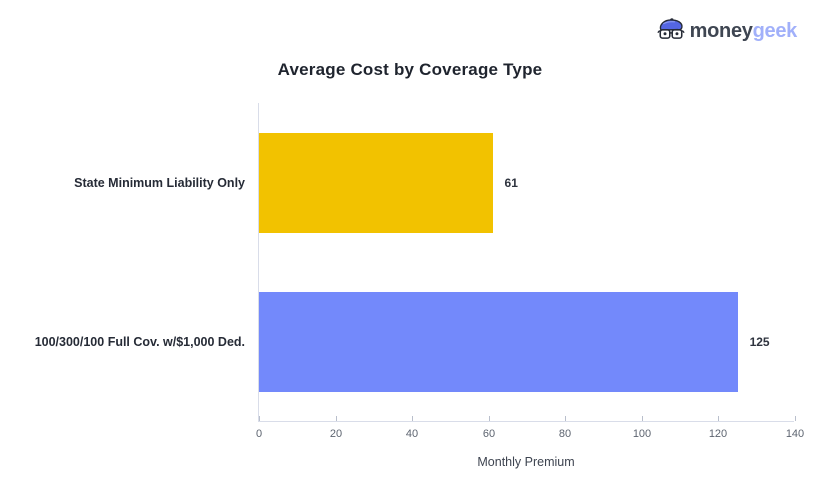  What do you see at coordinates (410, 69) in the screenshot?
I see `chart-title: Average Cost by Coverage Type` at bounding box center [410, 69].